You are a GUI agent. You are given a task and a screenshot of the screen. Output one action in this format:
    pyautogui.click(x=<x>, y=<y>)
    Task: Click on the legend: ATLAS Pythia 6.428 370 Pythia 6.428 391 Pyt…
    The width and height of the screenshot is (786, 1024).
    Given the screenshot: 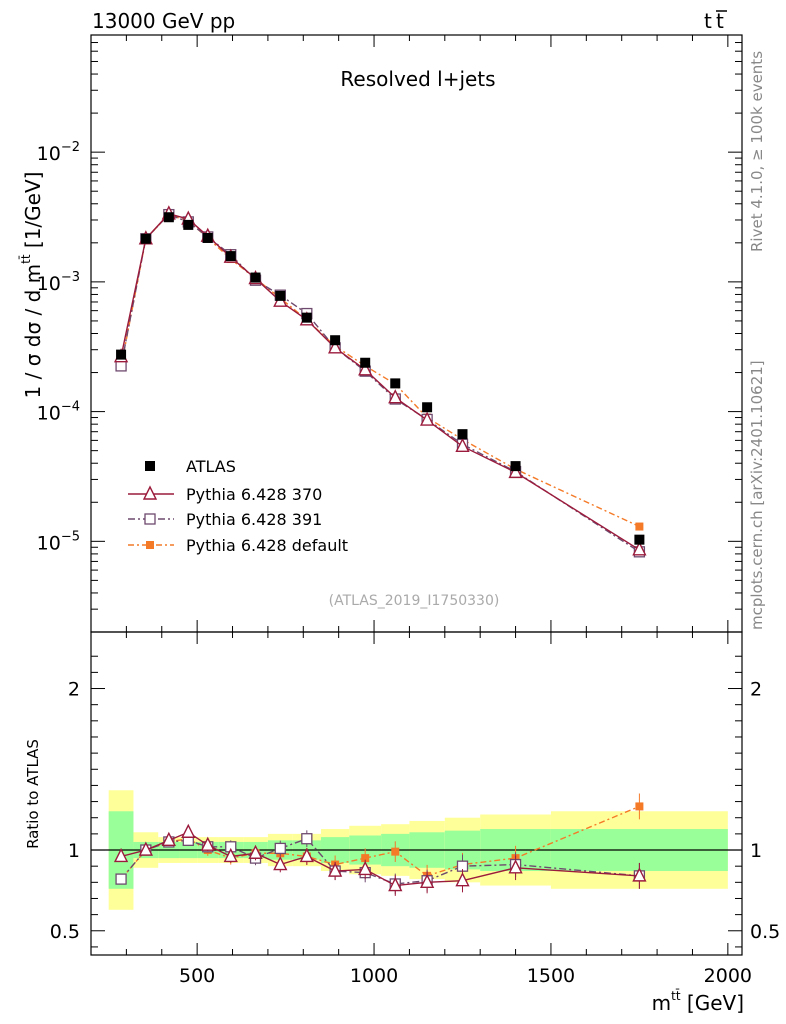 What is the action you would take?
    pyautogui.click(x=238, y=506)
    